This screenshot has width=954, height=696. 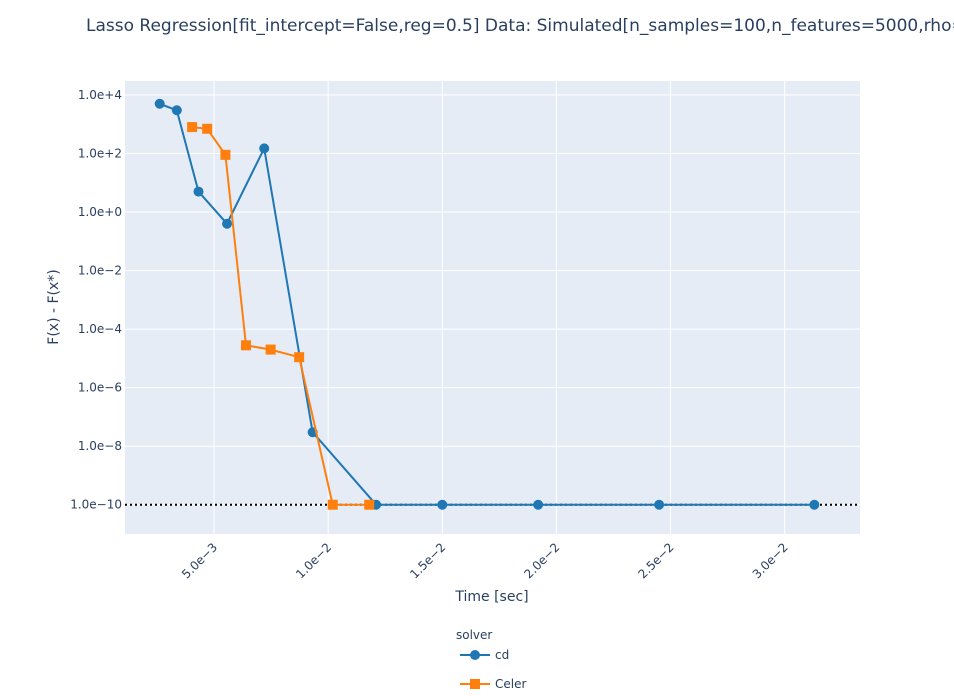 I want to click on x-tick-label: 2.5e−2, so click(x=656, y=560).